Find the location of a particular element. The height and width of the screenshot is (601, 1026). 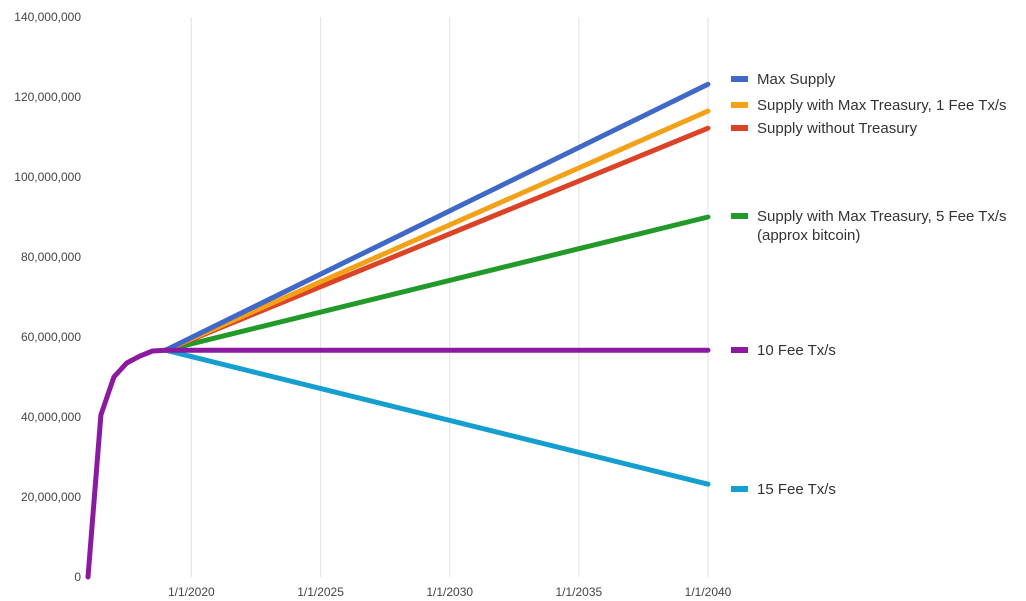

legend-label: Supply without Treasury is located at coordinates (837, 128).